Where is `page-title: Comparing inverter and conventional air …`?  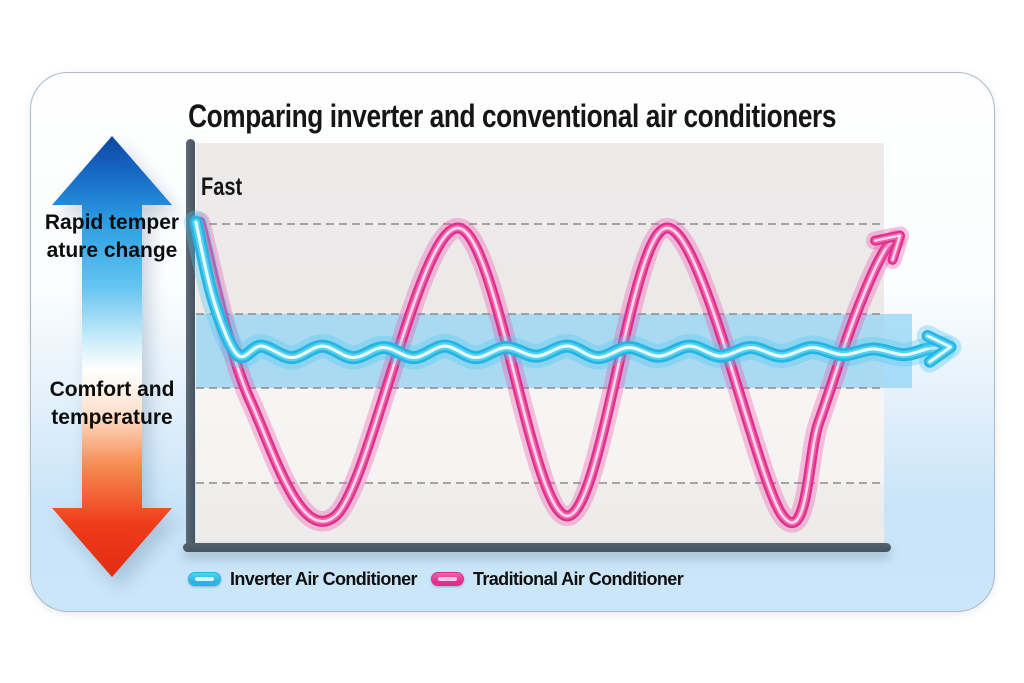
page-title: Comparing inverter and conventional air … is located at coordinates (512, 116).